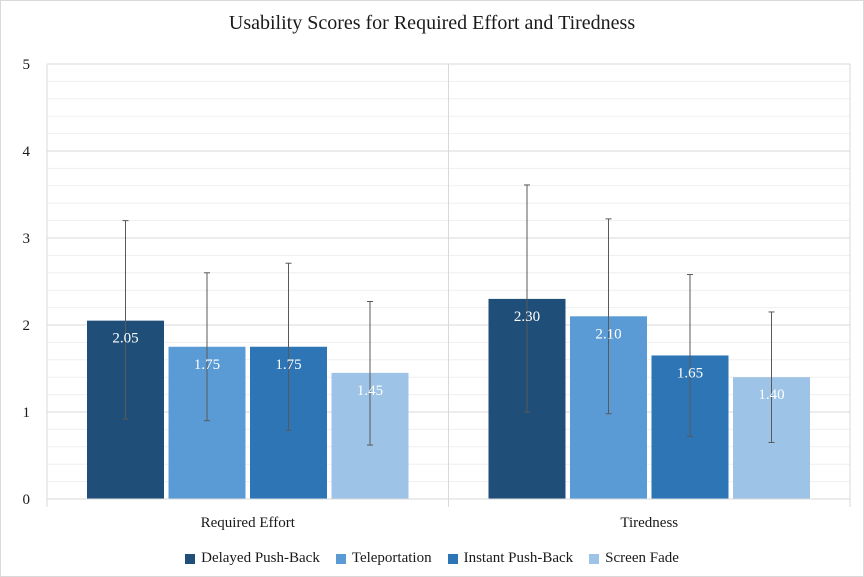 Image resolution: width=864 pixels, height=577 pixels. What do you see at coordinates (527, 317) in the screenshot?
I see `data-label: 2.30` at bounding box center [527, 317].